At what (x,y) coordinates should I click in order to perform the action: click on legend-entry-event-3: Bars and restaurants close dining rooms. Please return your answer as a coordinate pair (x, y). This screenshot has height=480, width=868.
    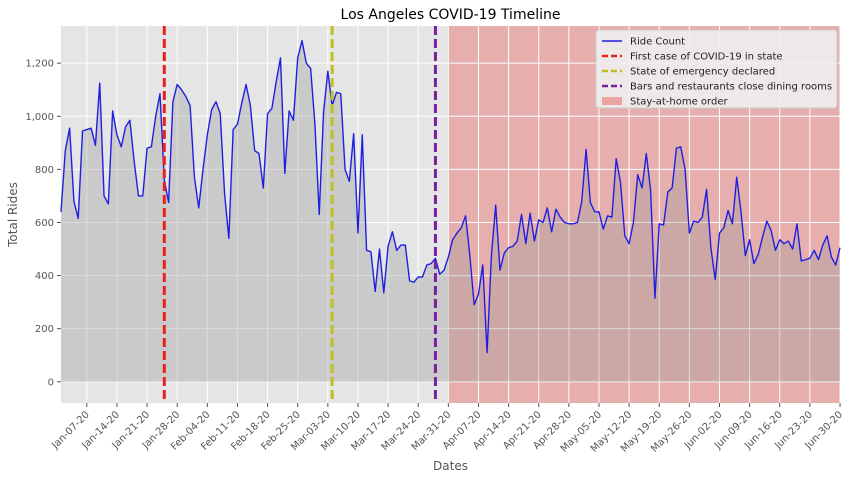
    Looking at the image, I should click on (717, 87).